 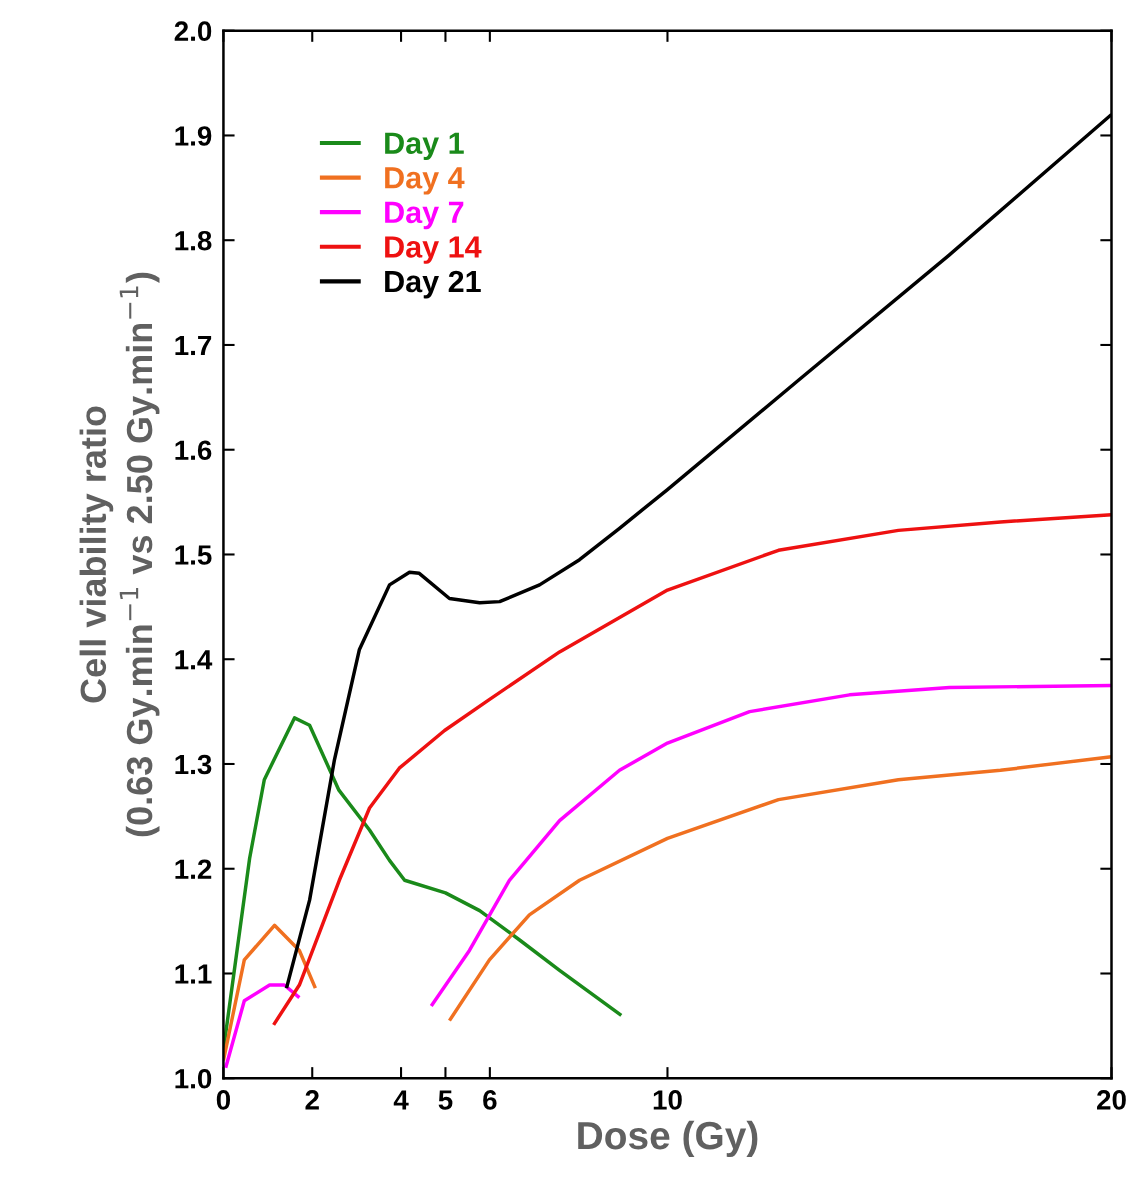 What do you see at coordinates (425, 181) in the screenshot?
I see `legend-label: Day 4` at bounding box center [425, 181].